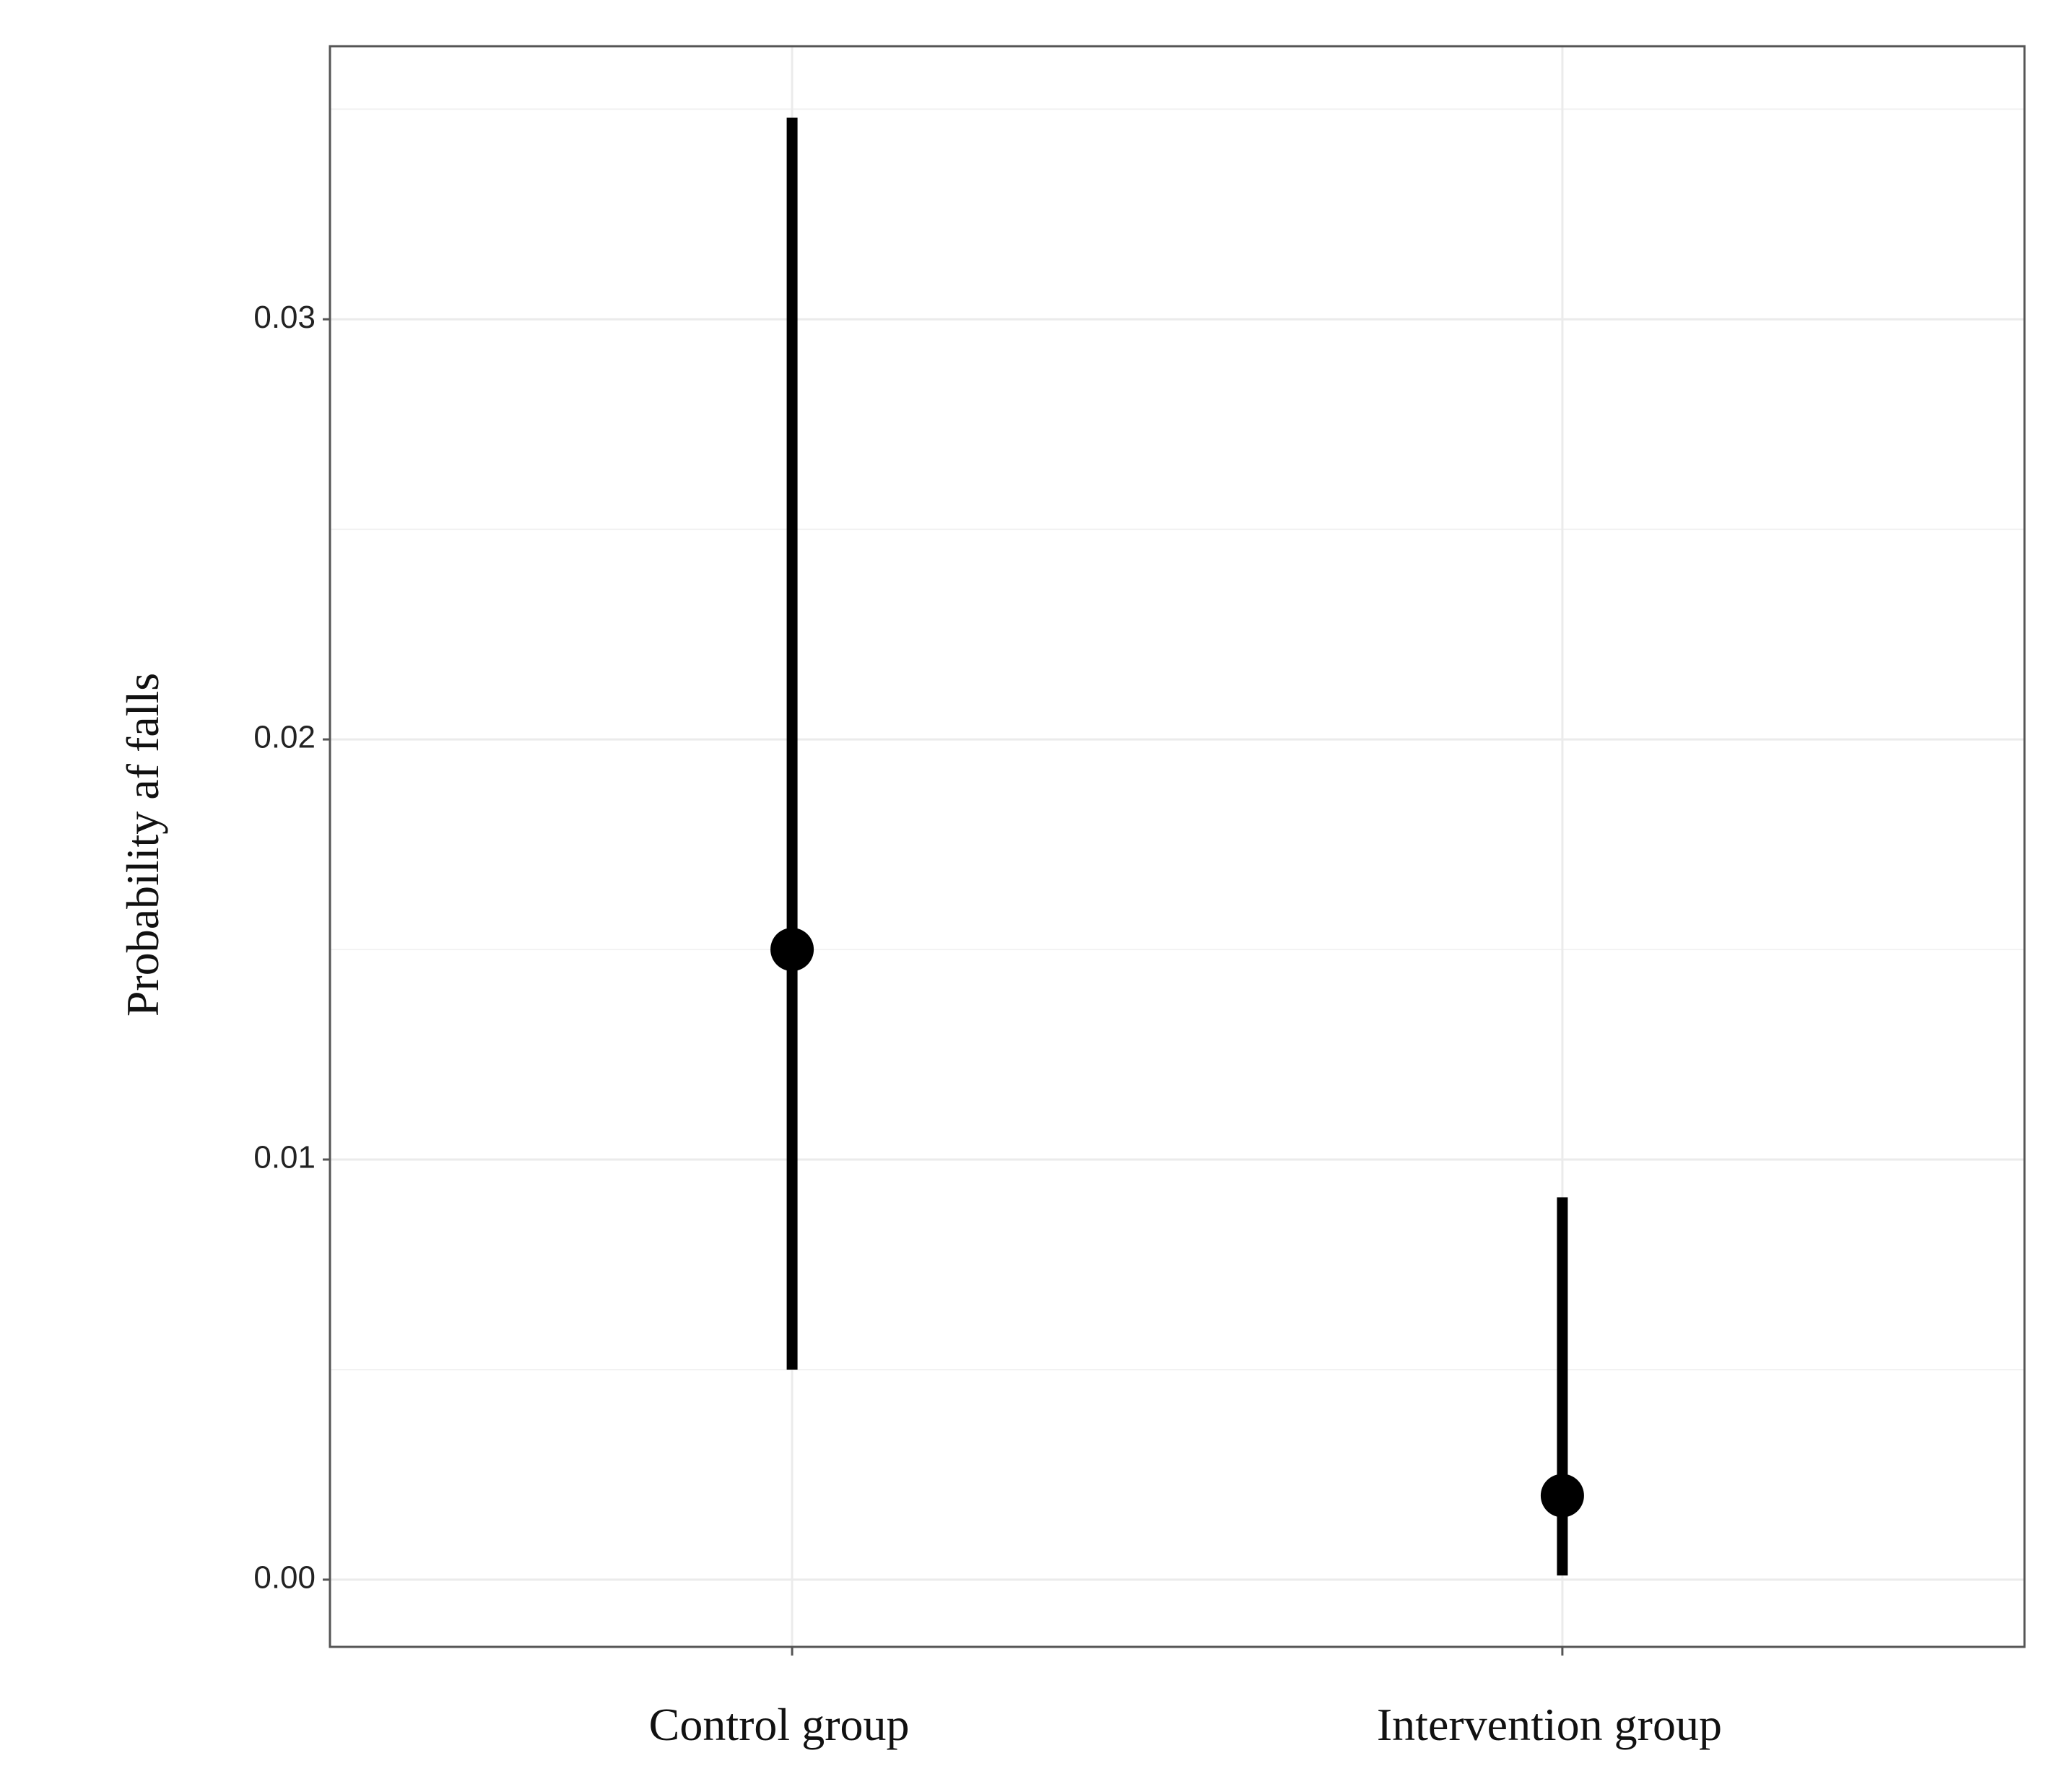  Describe the element at coordinates (284, 317) in the screenshot. I see `y-tick-label: 0.03` at that location.